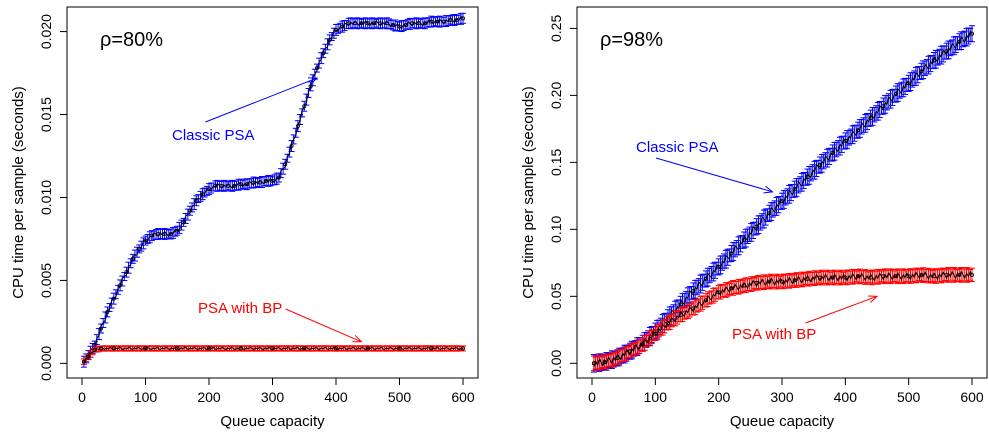 The height and width of the screenshot is (434, 989). Describe the element at coordinates (46, 114) in the screenshot. I see `y-tick-label: 0.015` at that location.